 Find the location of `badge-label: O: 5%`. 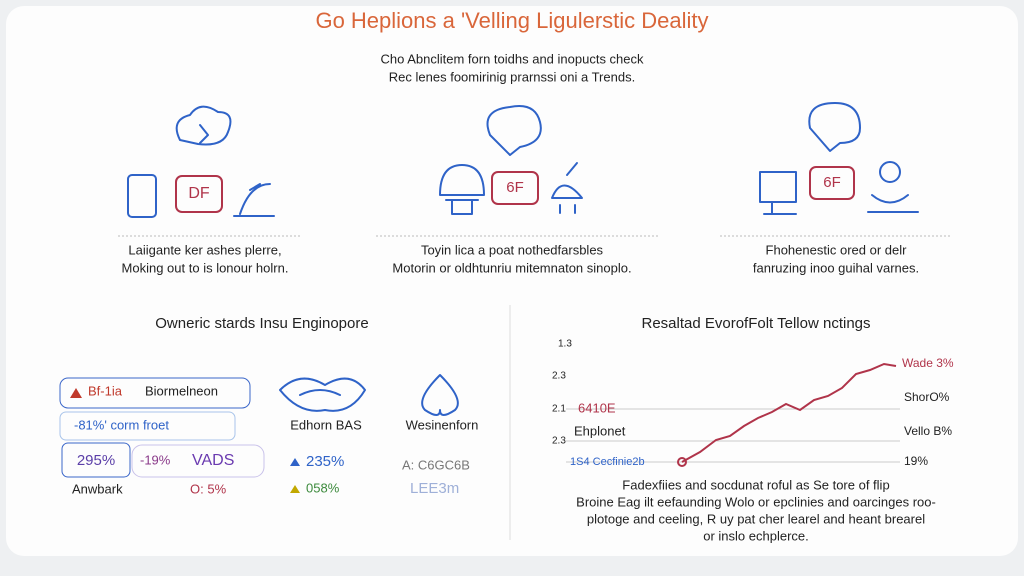

badge-label: O: 5% is located at coordinates (208, 488).